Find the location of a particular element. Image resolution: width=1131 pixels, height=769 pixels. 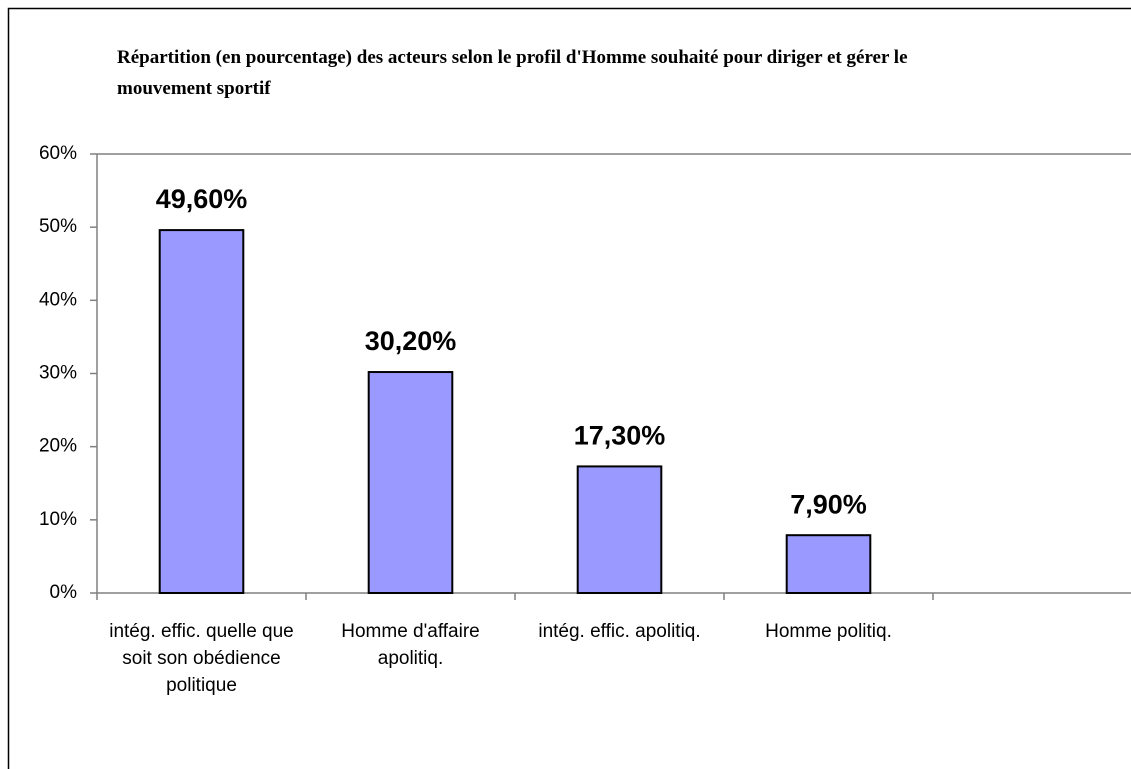

data-label: 30,20% is located at coordinates (411, 341).